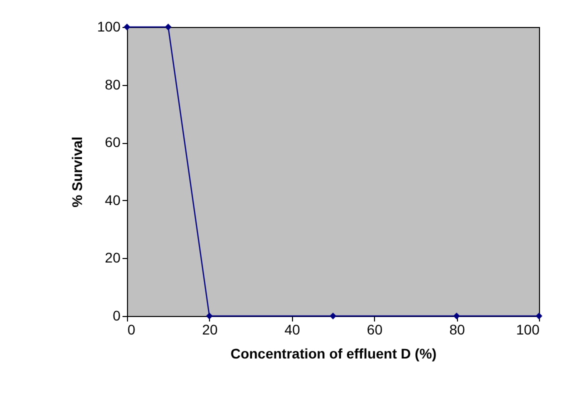 This screenshot has width=573, height=412. Describe the element at coordinates (112, 258) in the screenshot. I see `y-tick-label: 20` at that location.